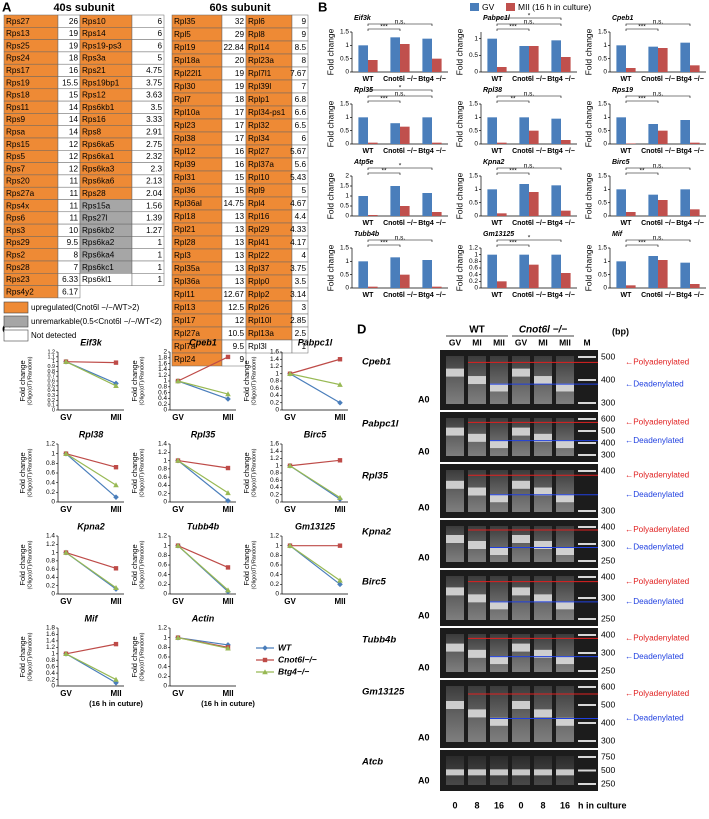 The width and height of the screenshot is (709, 819). Describe the element at coordinates (620, 331) in the screenshot. I see `unit-label: (bp)` at that location.